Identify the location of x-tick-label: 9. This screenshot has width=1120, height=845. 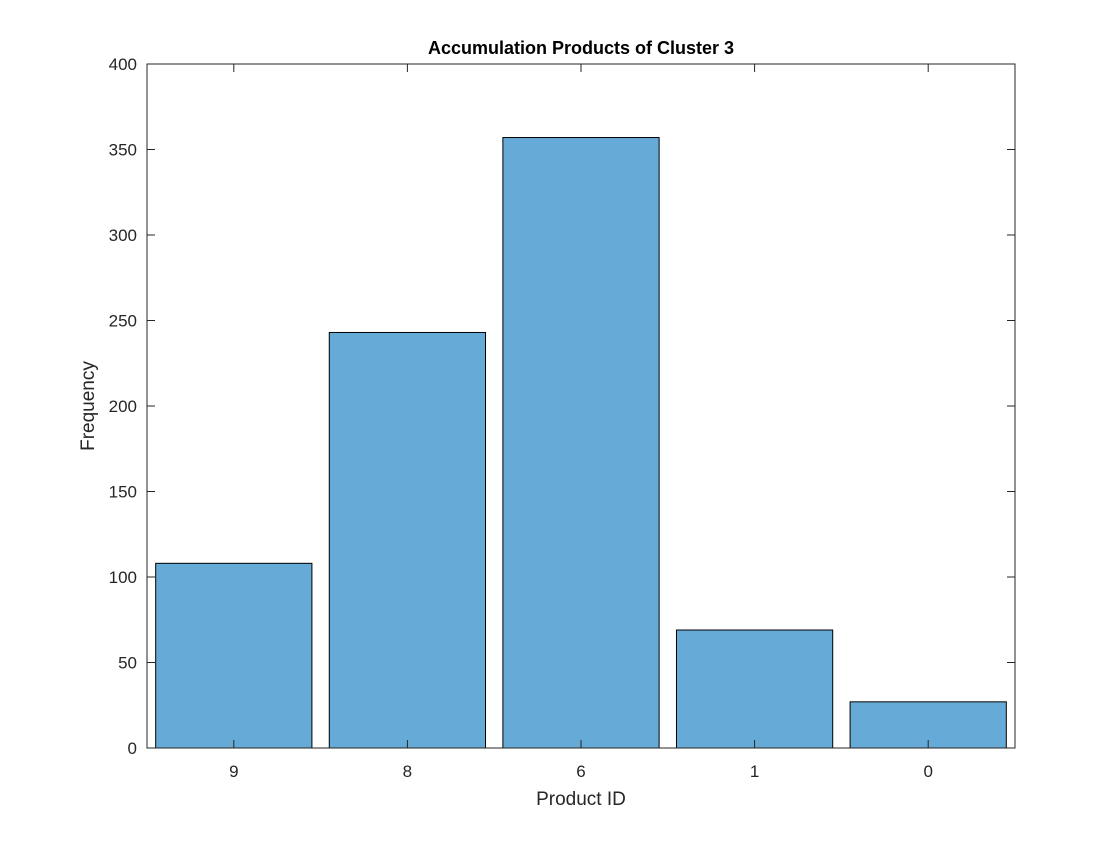
(233, 771).